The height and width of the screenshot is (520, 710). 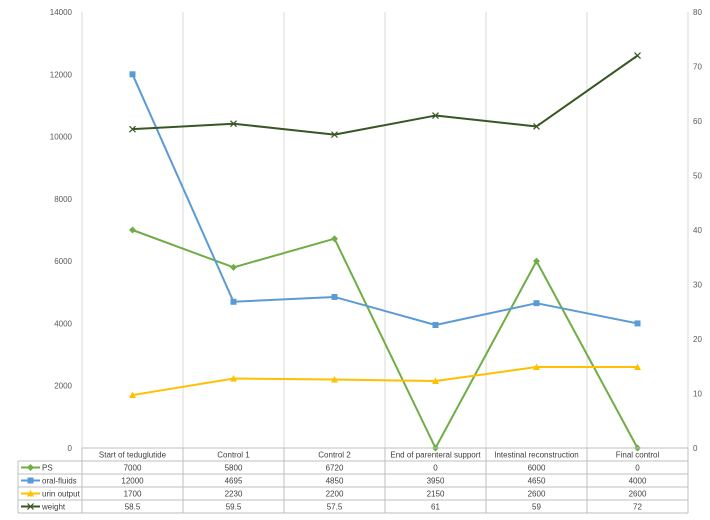 What do you see at coordinates (234, 481) in the screenshot?
I see `data-label: 4695` at bounding box center [234, 481].